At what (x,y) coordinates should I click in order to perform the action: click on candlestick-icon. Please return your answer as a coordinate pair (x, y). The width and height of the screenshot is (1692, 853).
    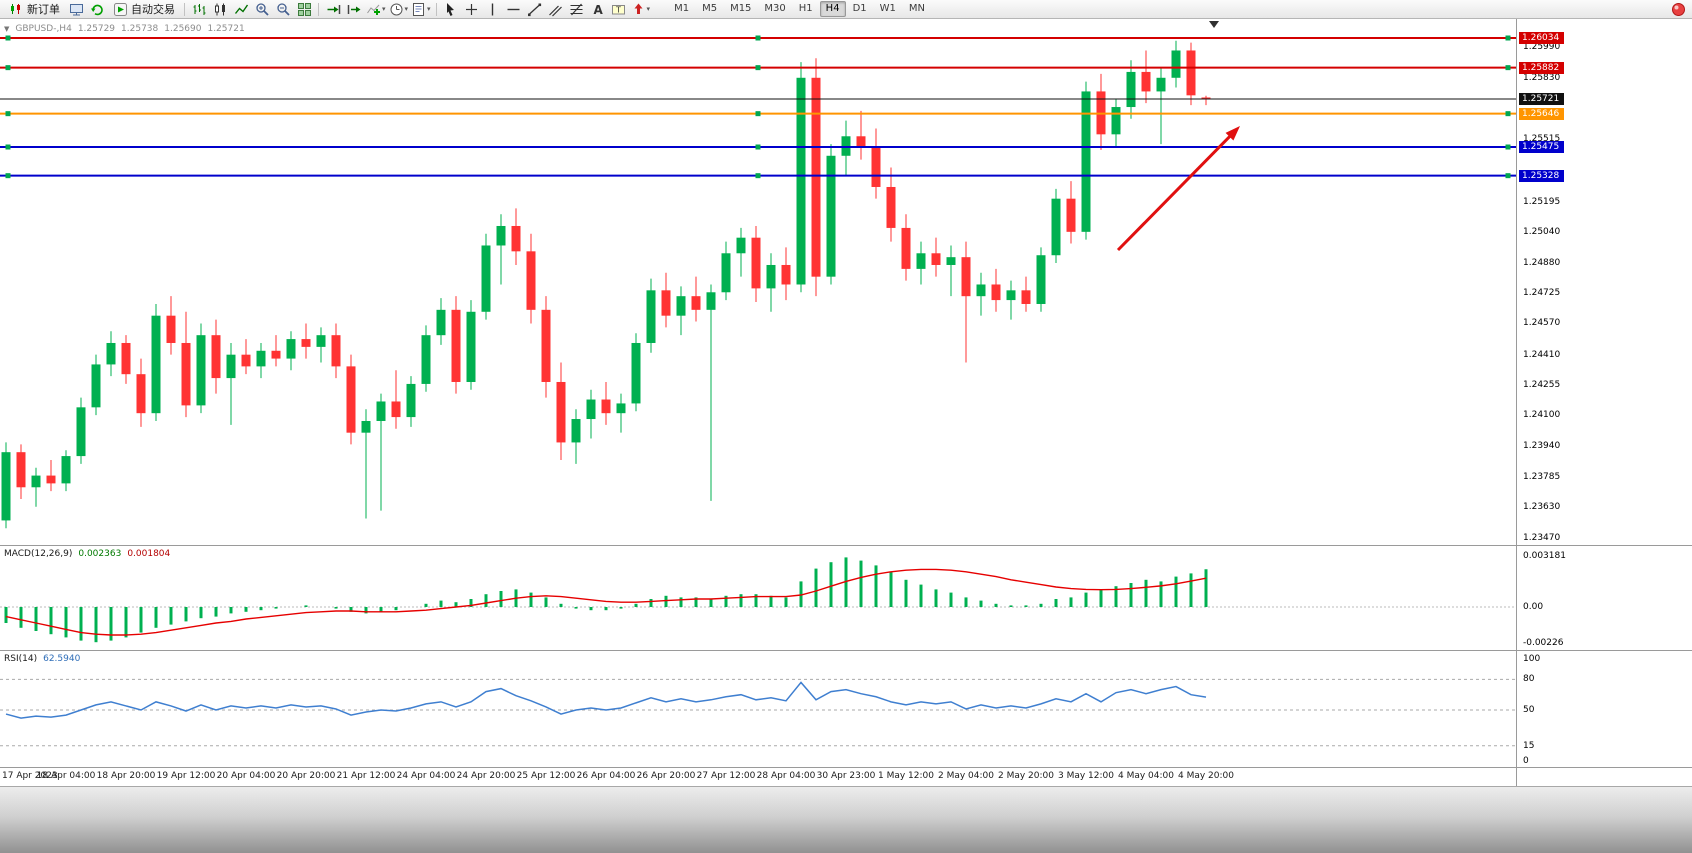
    Looking at the image, I should click on (219, 9).